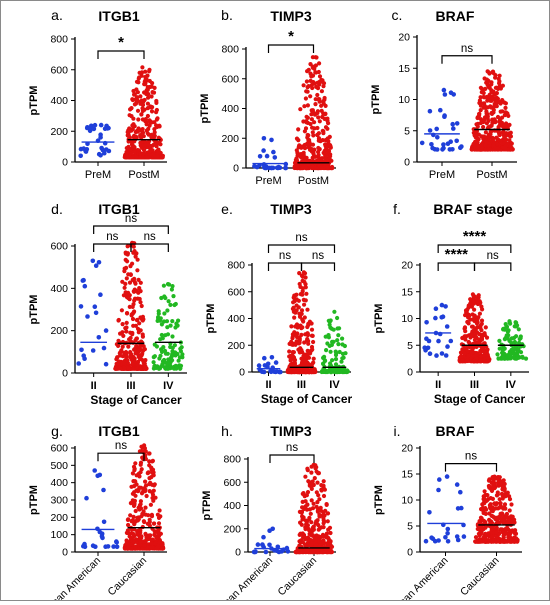  Describe the element at coordinates (59, 101) in the screenshot. I see `y-tick-label: 400` at that location.